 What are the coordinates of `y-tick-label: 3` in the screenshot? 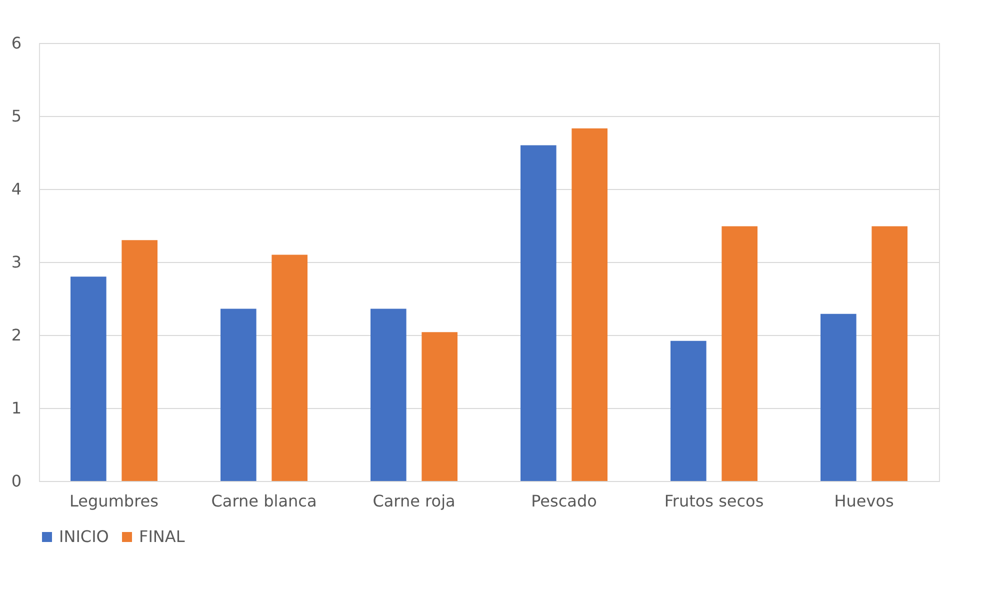 It's located at (16, 262).